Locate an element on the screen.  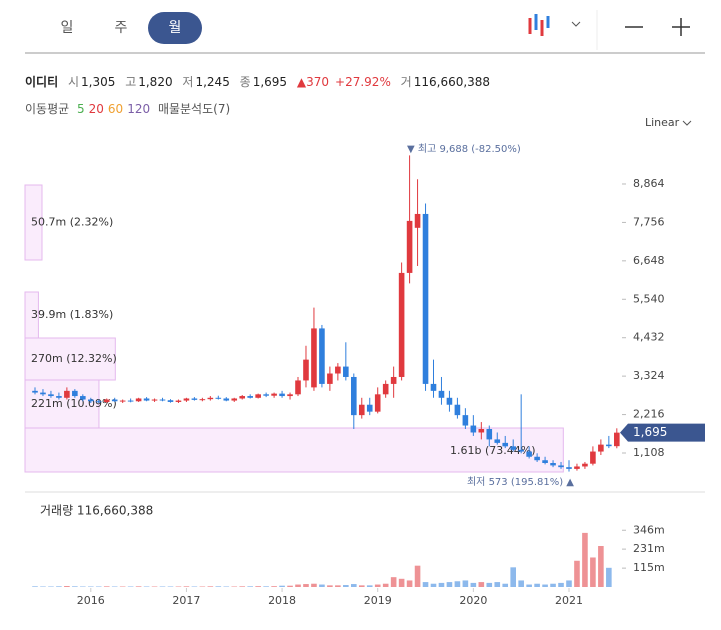
value: 1,245 is located at coordinates (212, 82).